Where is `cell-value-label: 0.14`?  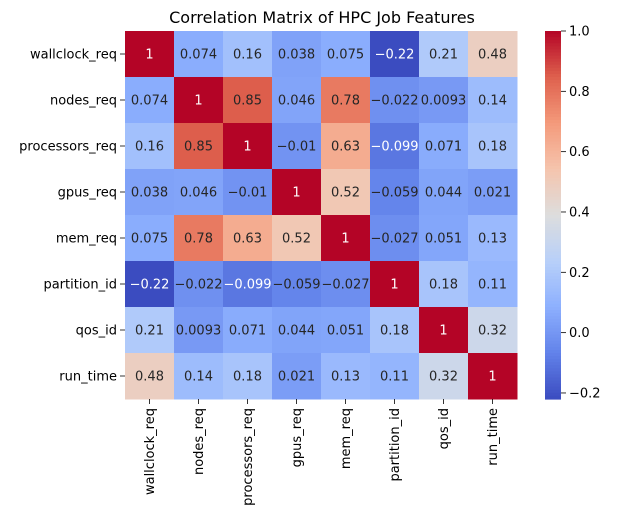
cell-value-label: 0.14 is located at coordinates (492, 101).